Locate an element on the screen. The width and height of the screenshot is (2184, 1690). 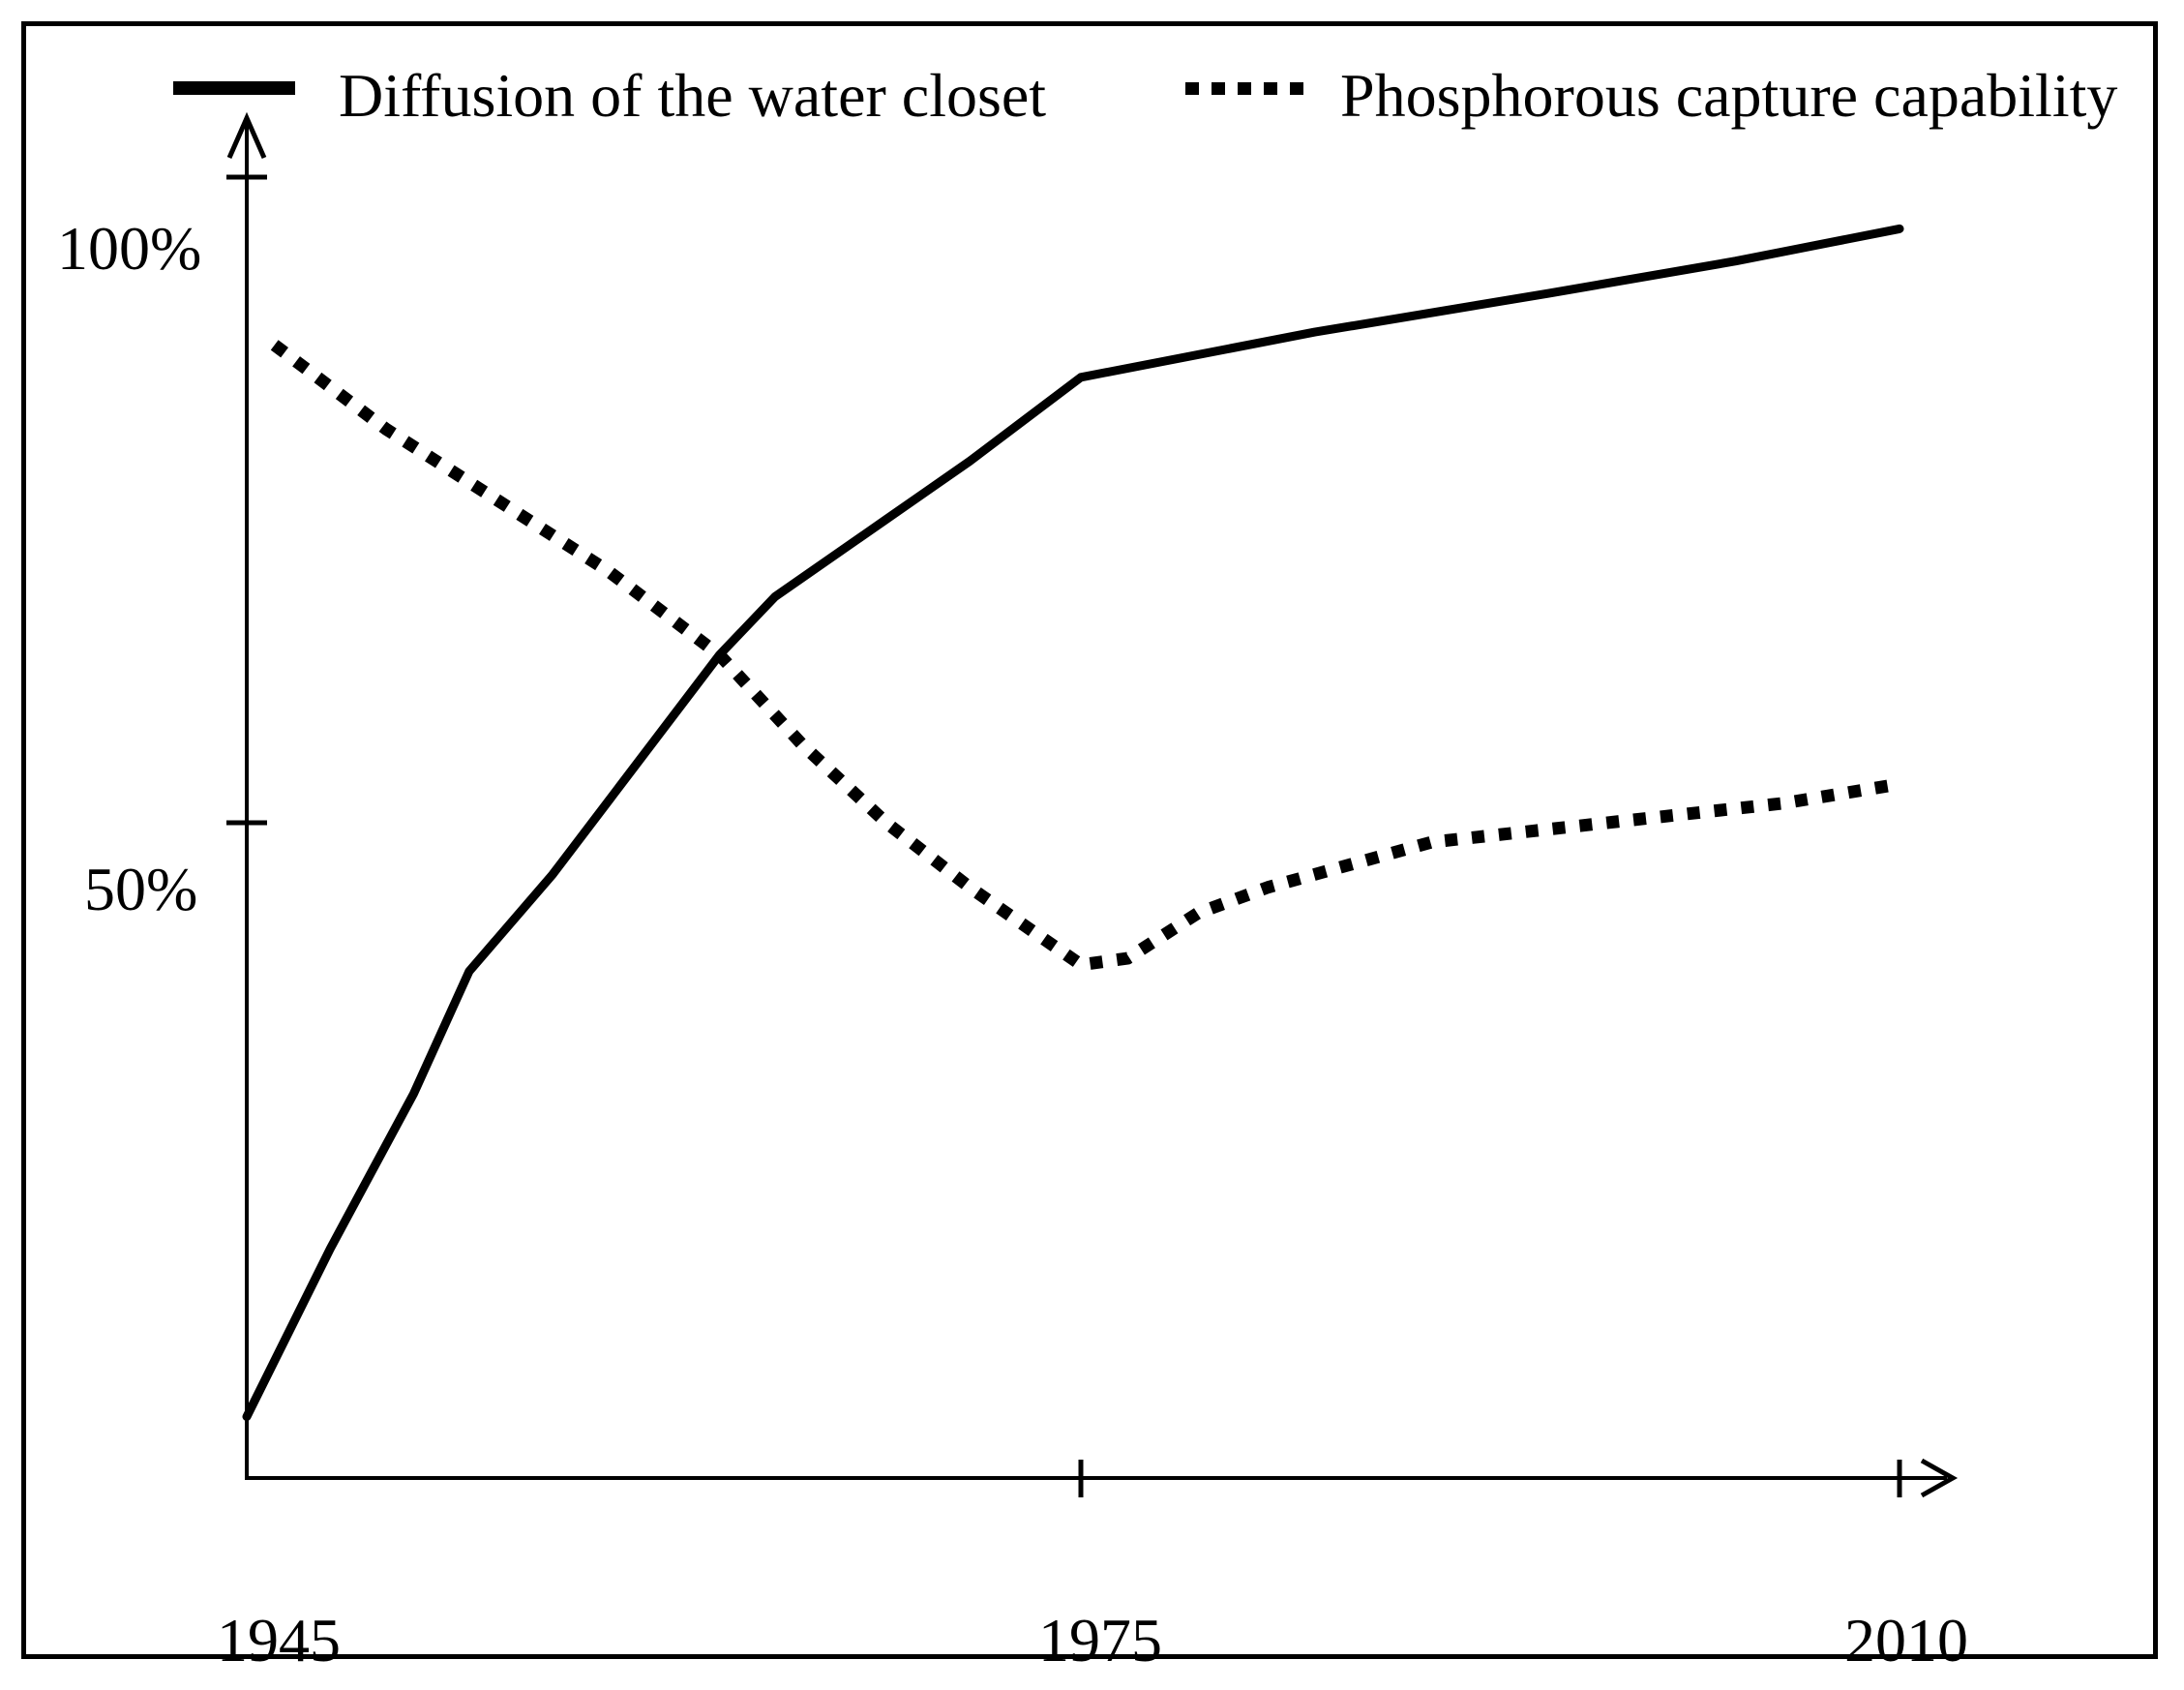
x-axis is located at coordinates (1102, 1478).